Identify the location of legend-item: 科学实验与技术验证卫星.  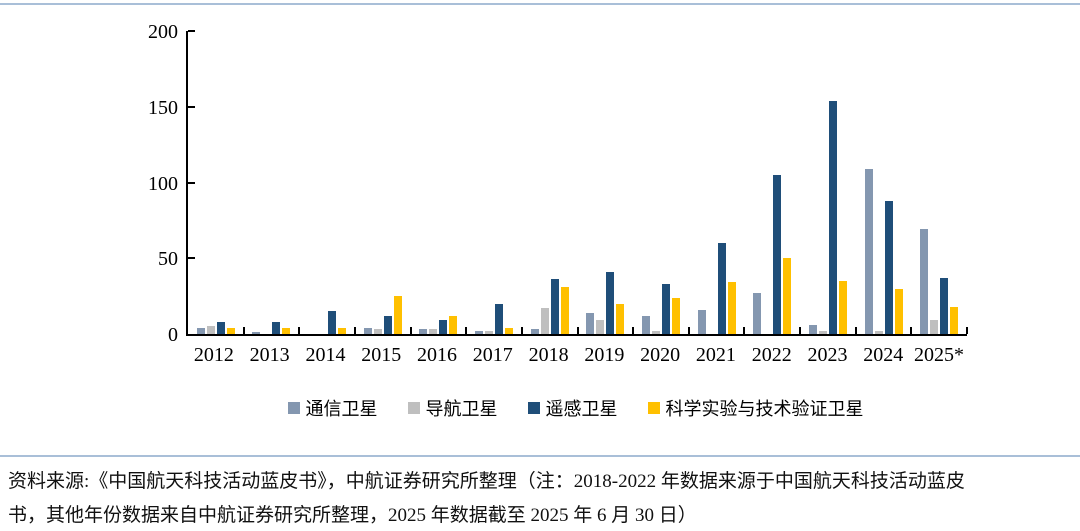
(755, 408).